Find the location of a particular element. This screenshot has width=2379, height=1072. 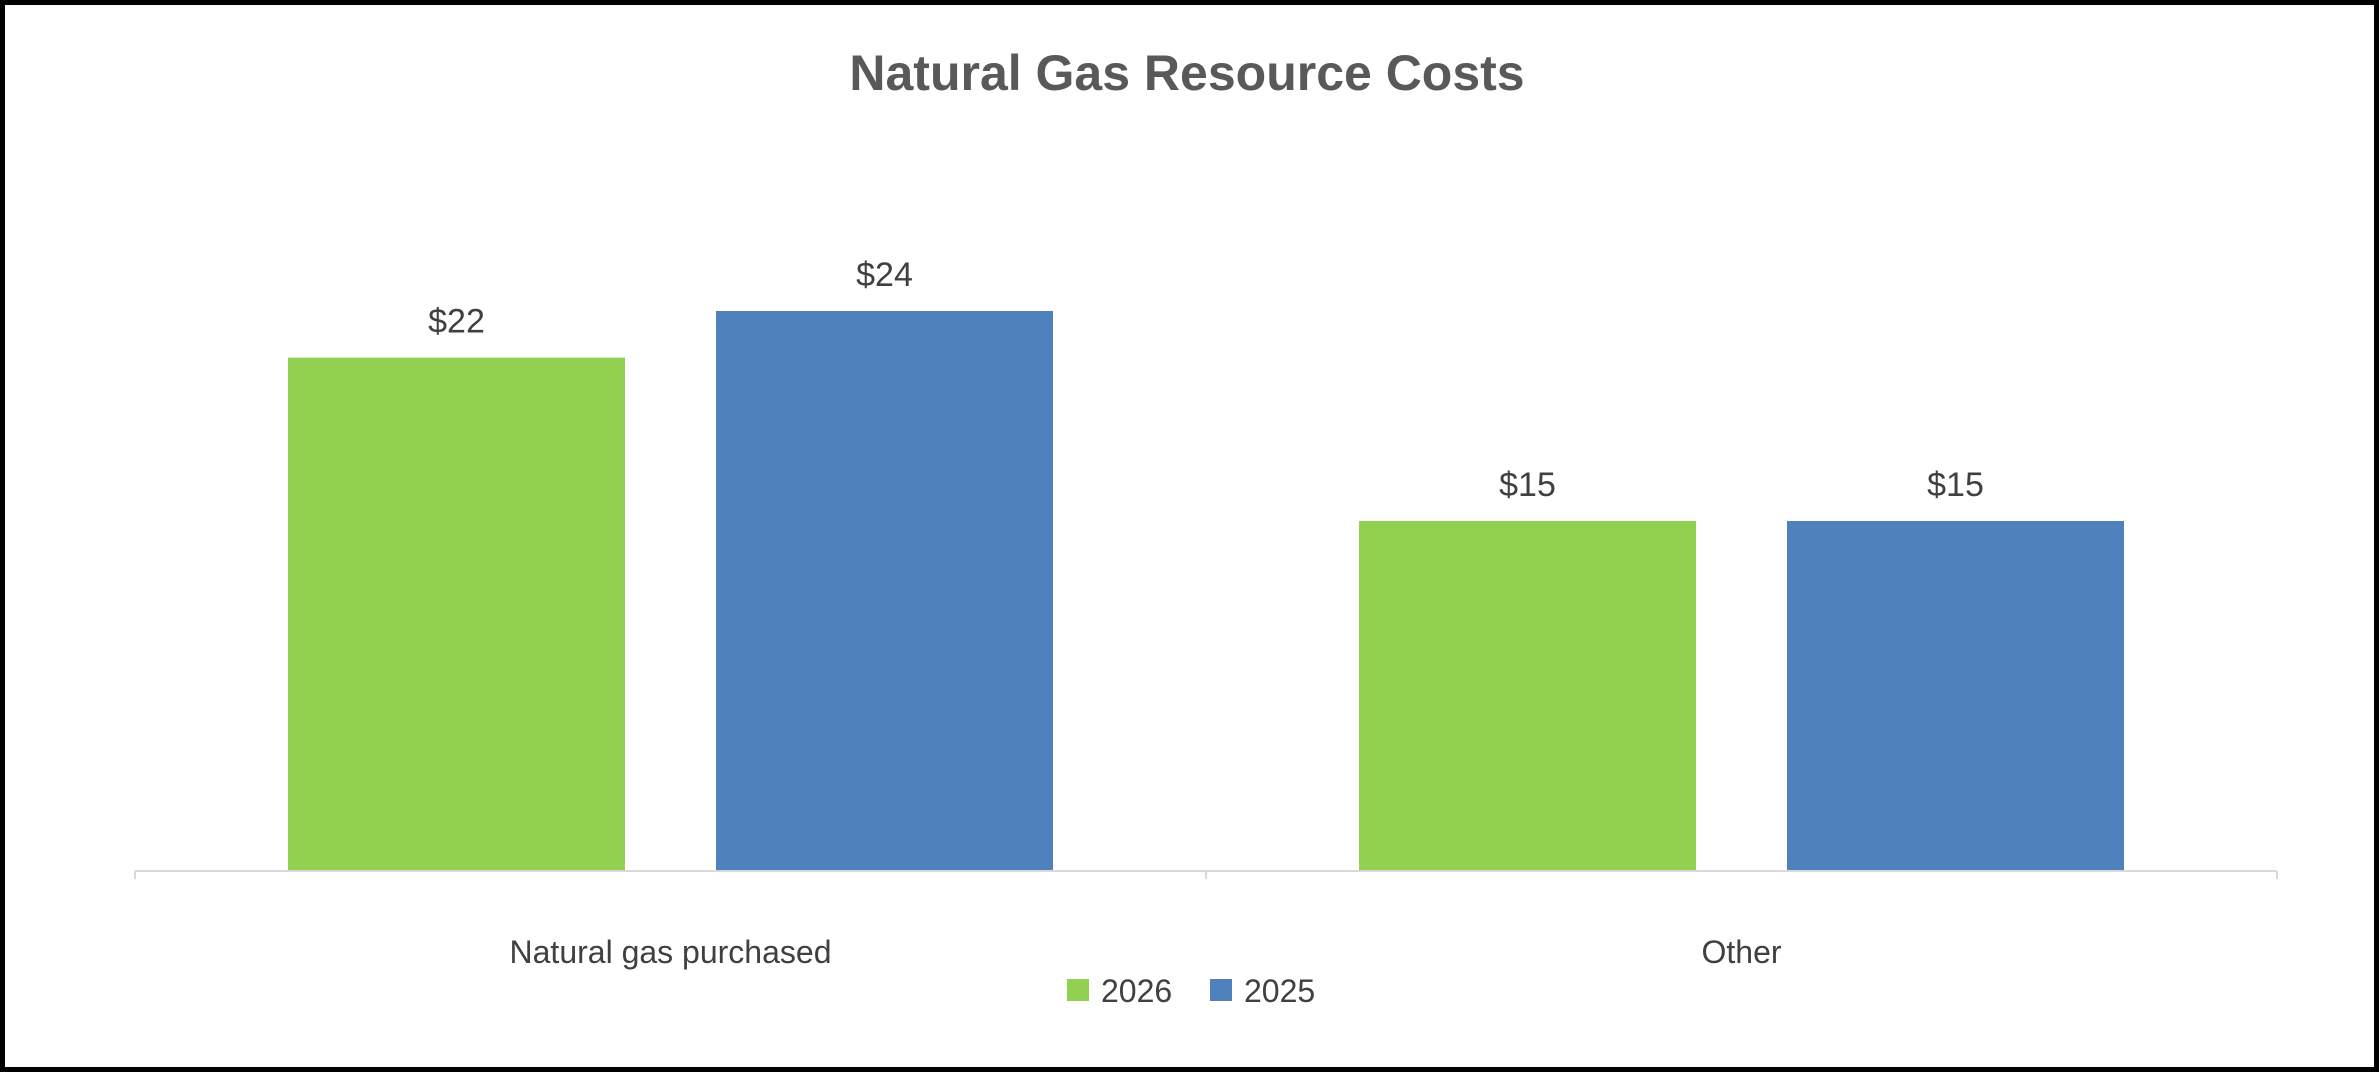

data-label-2026-2: $15 is located at coordinates (1527, 485).